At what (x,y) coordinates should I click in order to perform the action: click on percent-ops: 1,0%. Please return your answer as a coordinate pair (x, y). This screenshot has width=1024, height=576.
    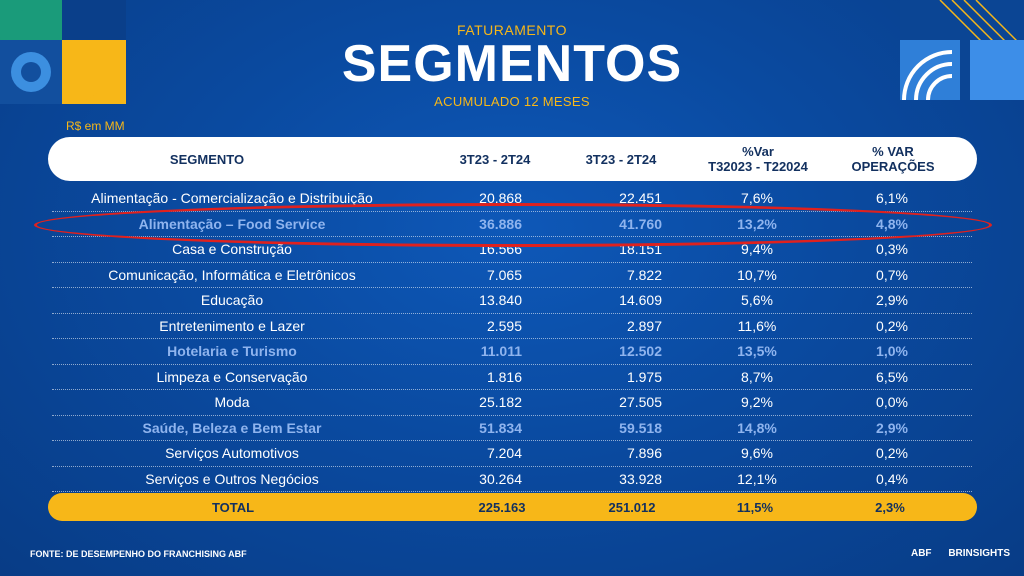
    Looking at the image, I should click on (892, 351).